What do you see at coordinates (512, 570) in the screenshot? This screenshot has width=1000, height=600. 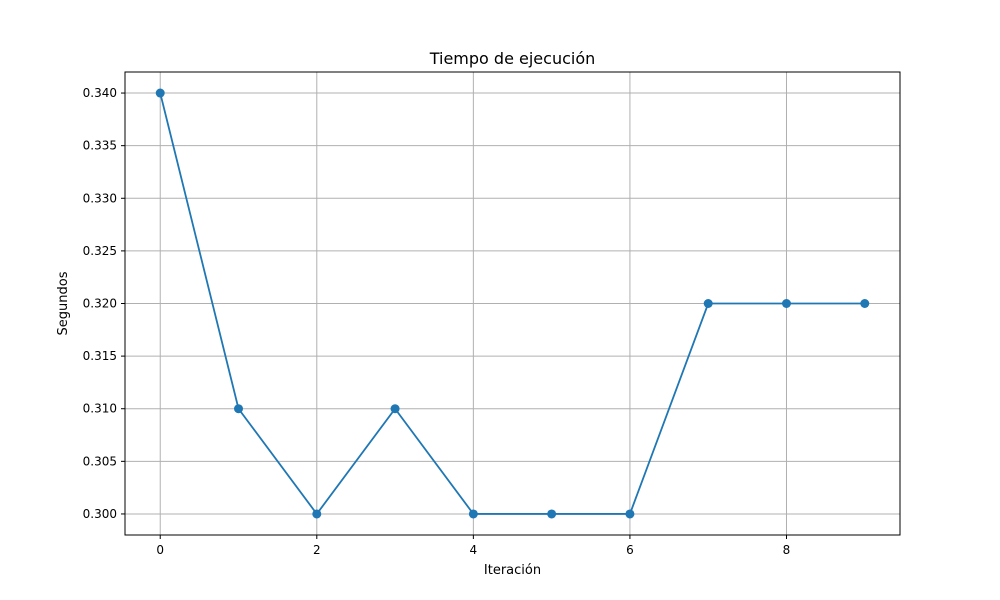 I see `x-axis-label: Iteración` at bounding box center [512, 570].